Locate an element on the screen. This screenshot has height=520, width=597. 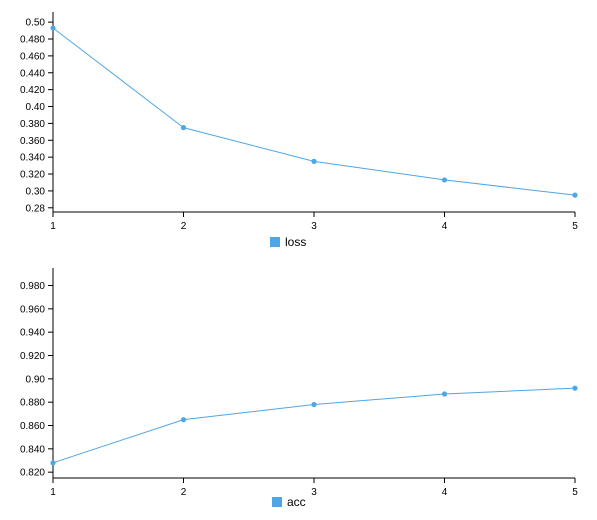
acc-y-tick-label: 0.940 is located at coordinates (32, 333).